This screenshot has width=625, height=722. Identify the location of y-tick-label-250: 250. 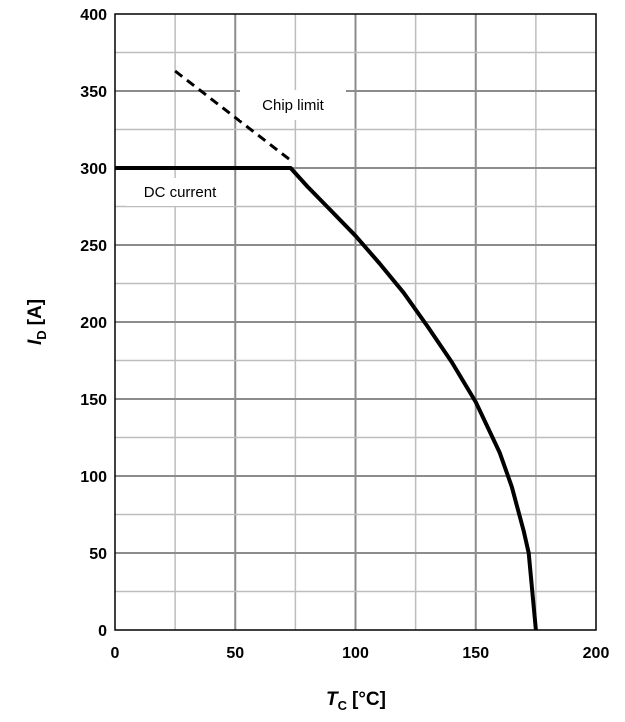
(93, 246).